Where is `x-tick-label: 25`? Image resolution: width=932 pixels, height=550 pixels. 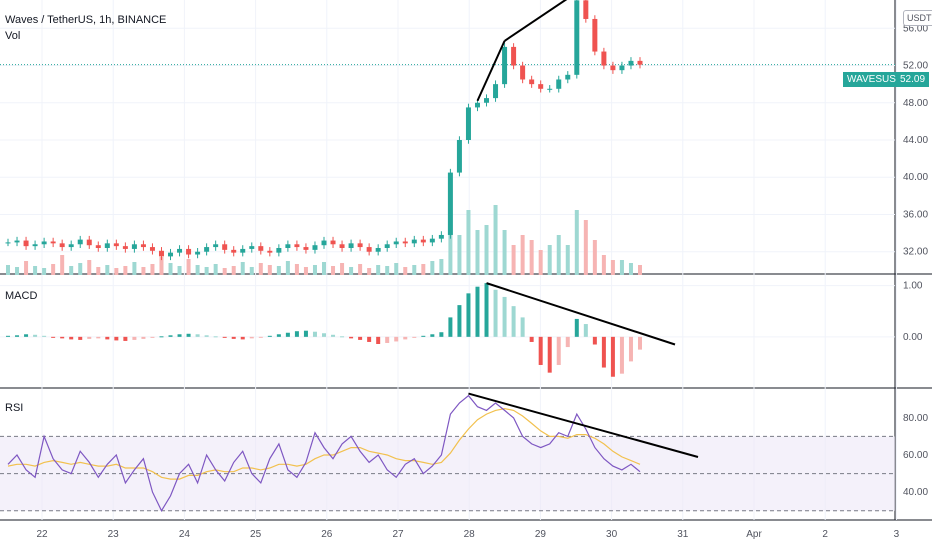
x-tick-label: 25 is located at coordinates (256, 534).